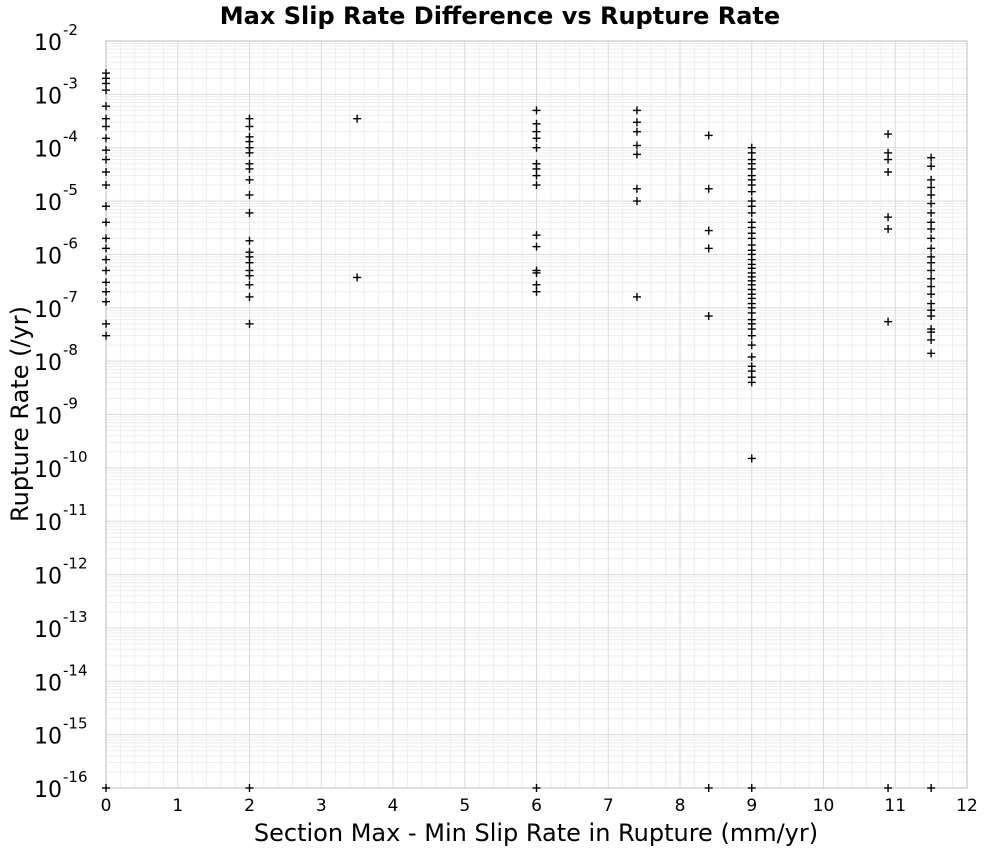  What do you see at coordinates (56, 412) in the screenshot?
I see `y-tick-label: 10⁻⁹` at bounding box center [56, 412].